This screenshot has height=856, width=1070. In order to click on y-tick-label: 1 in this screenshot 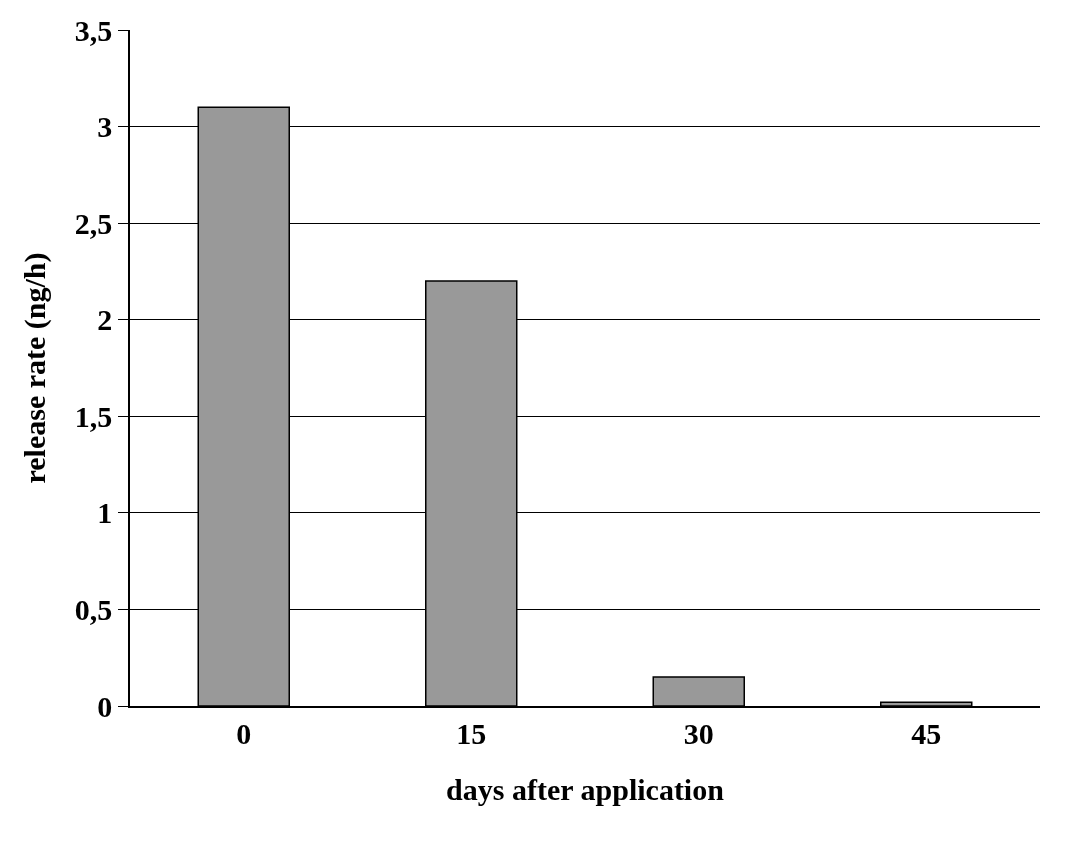, I will do `click(105, 513)`.